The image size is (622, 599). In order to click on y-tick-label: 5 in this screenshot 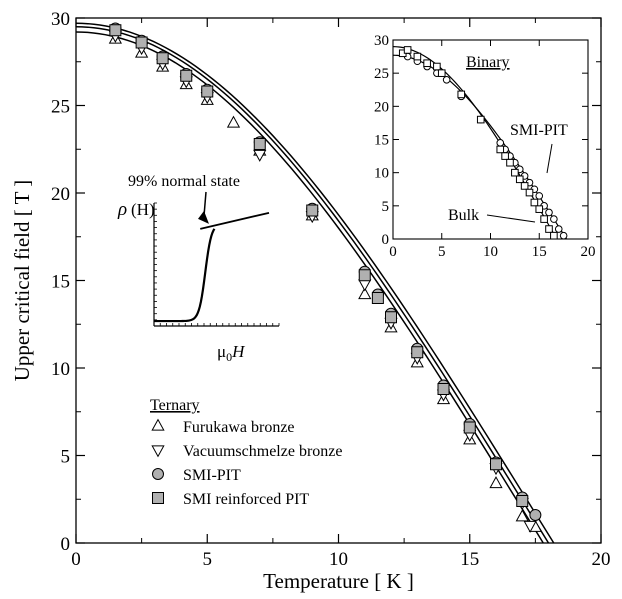, I will do `click(66, 457)`.